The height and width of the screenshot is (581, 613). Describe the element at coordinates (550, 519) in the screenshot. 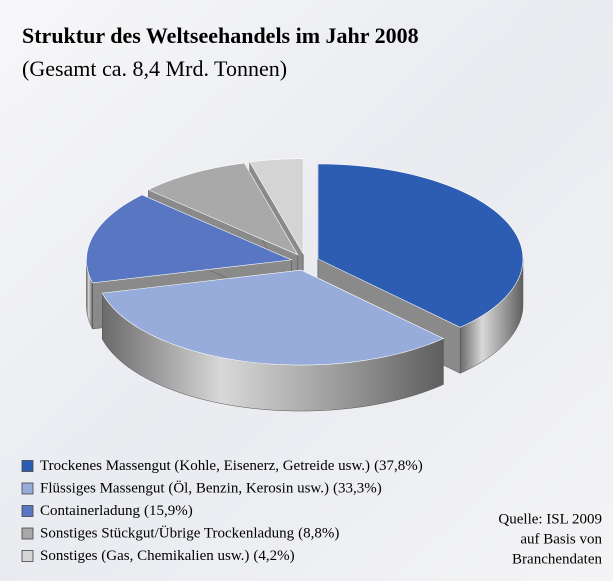

I see `source-line: Quelle: ISL 2009` at that location.